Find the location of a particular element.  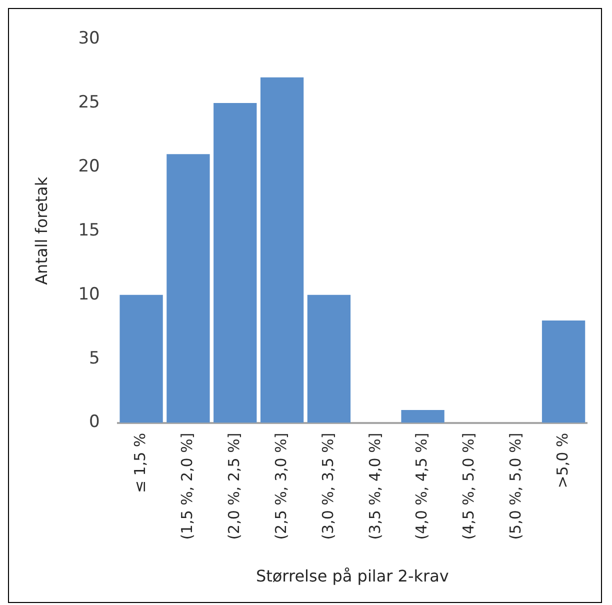

y-axis-title: Antall foretak is located at coordinates (41, 230).